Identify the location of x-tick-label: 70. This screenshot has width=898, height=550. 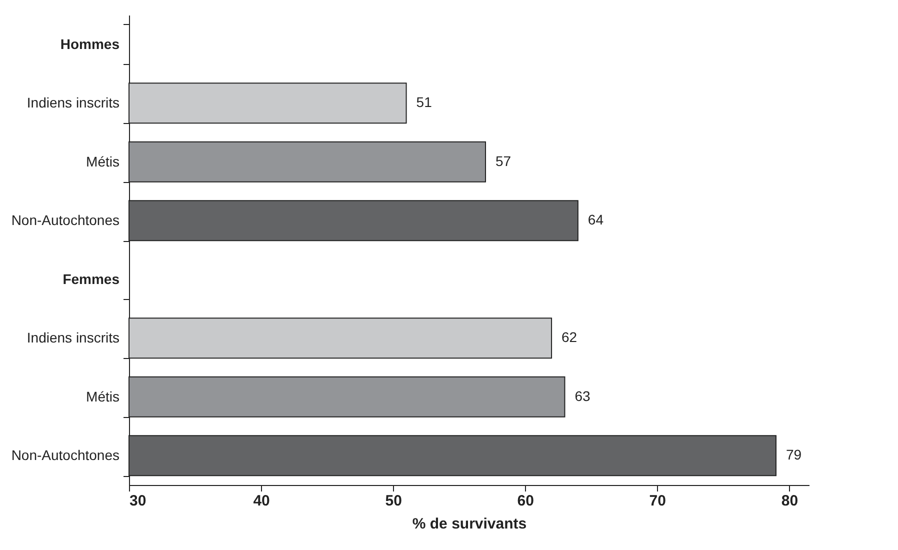
(657, 501).